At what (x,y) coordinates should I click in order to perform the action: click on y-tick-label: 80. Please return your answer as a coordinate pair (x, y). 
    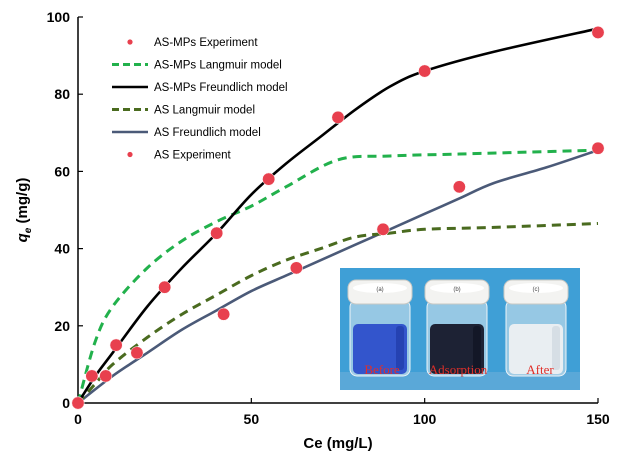
    Looking at the image, I should click on (62, 94).